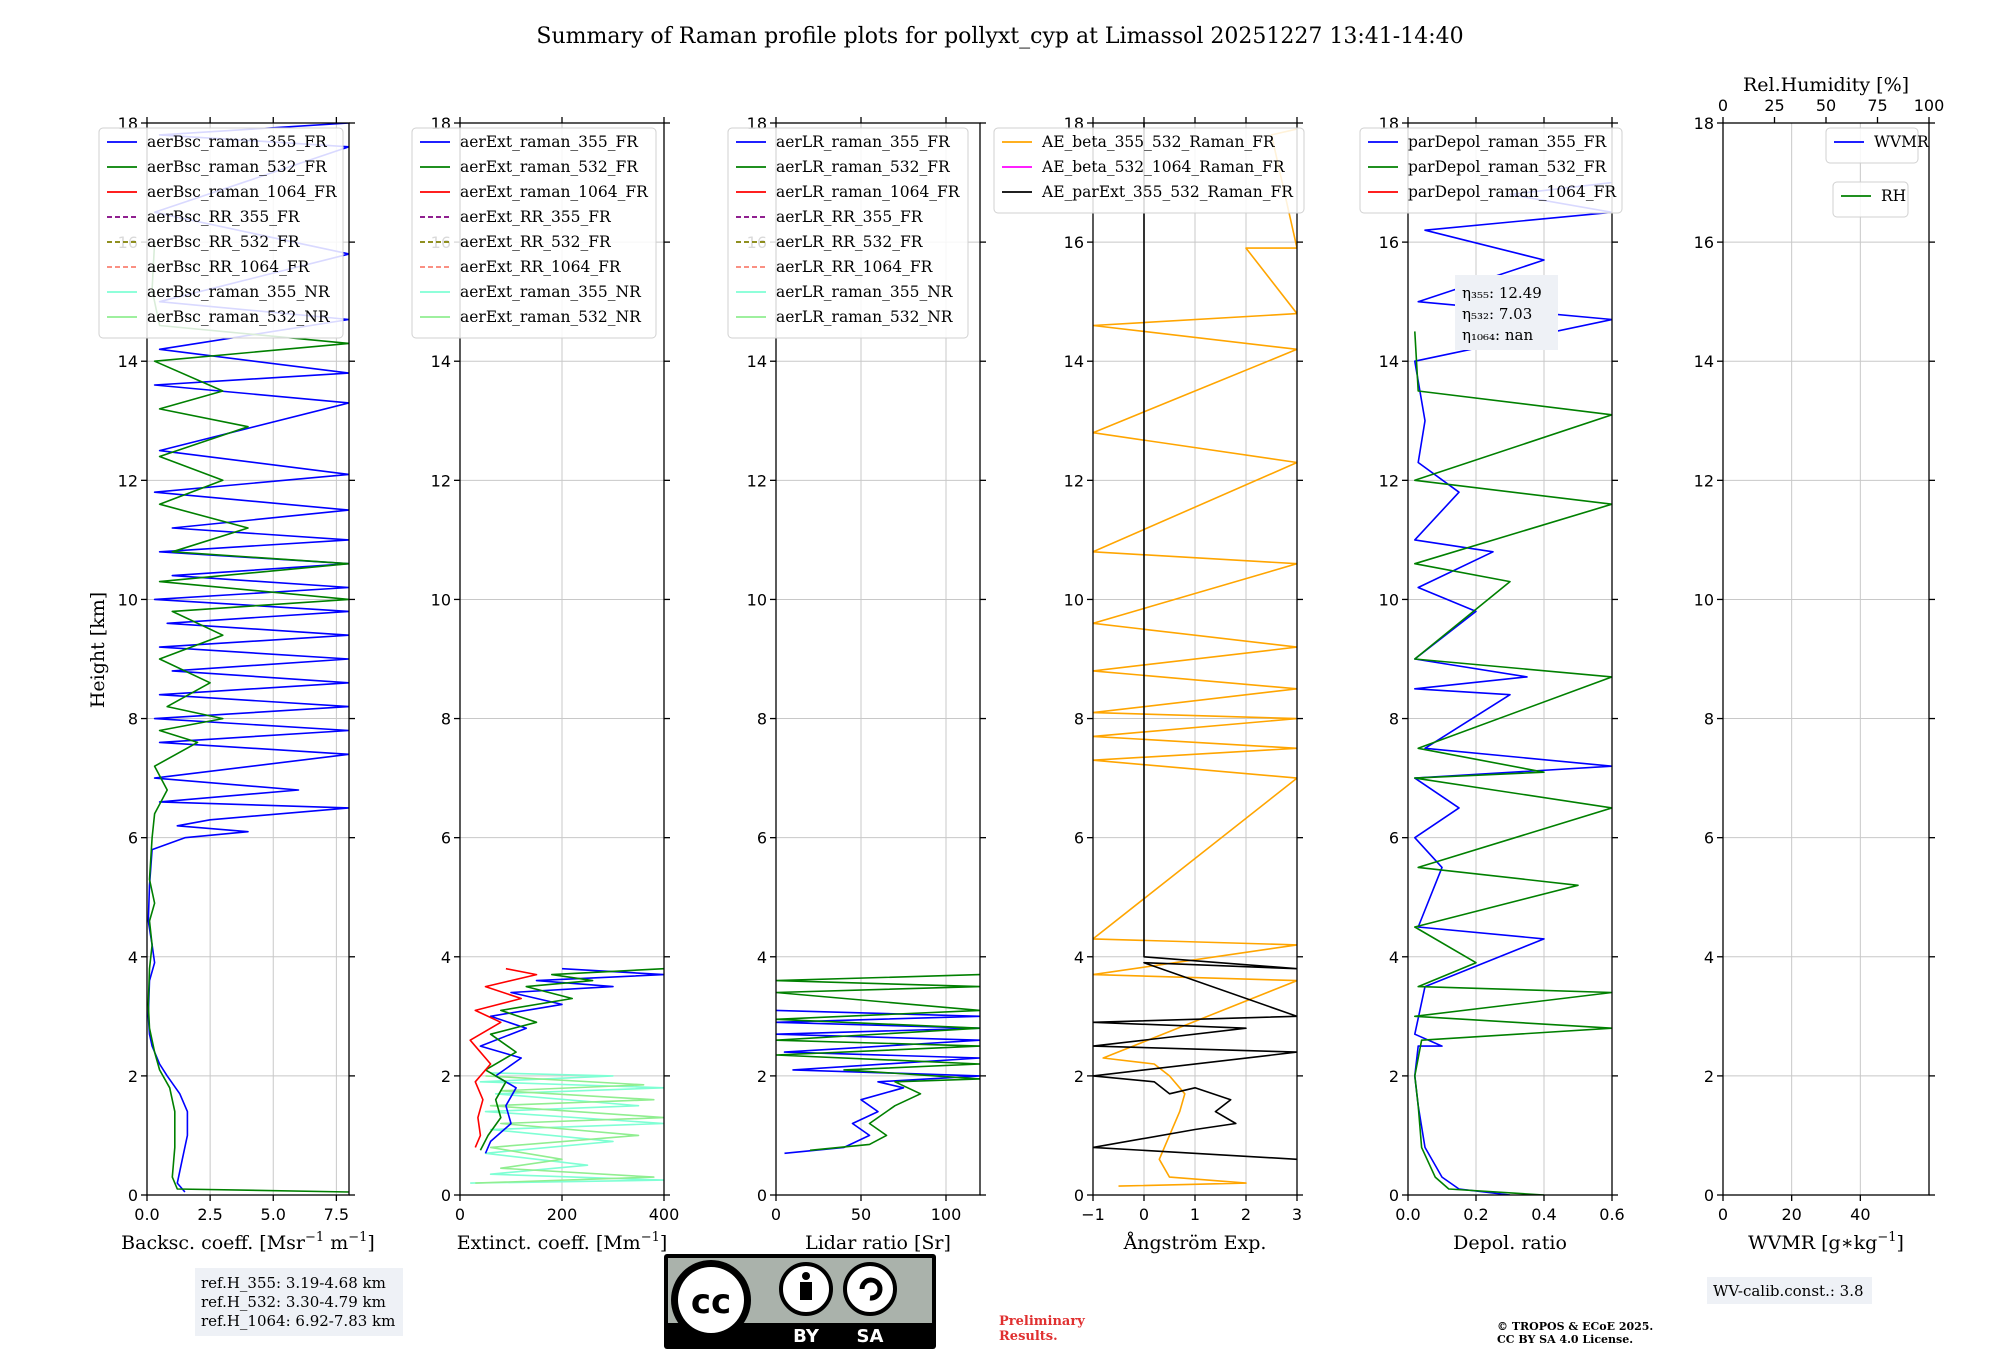 The height and width of the screenshot is (1360, 2000). What do you see at coordinates (863, 167) in the screenshot?
I see `legend-label: aerLR_raman_532_FR` at bounding box center [863, 167].